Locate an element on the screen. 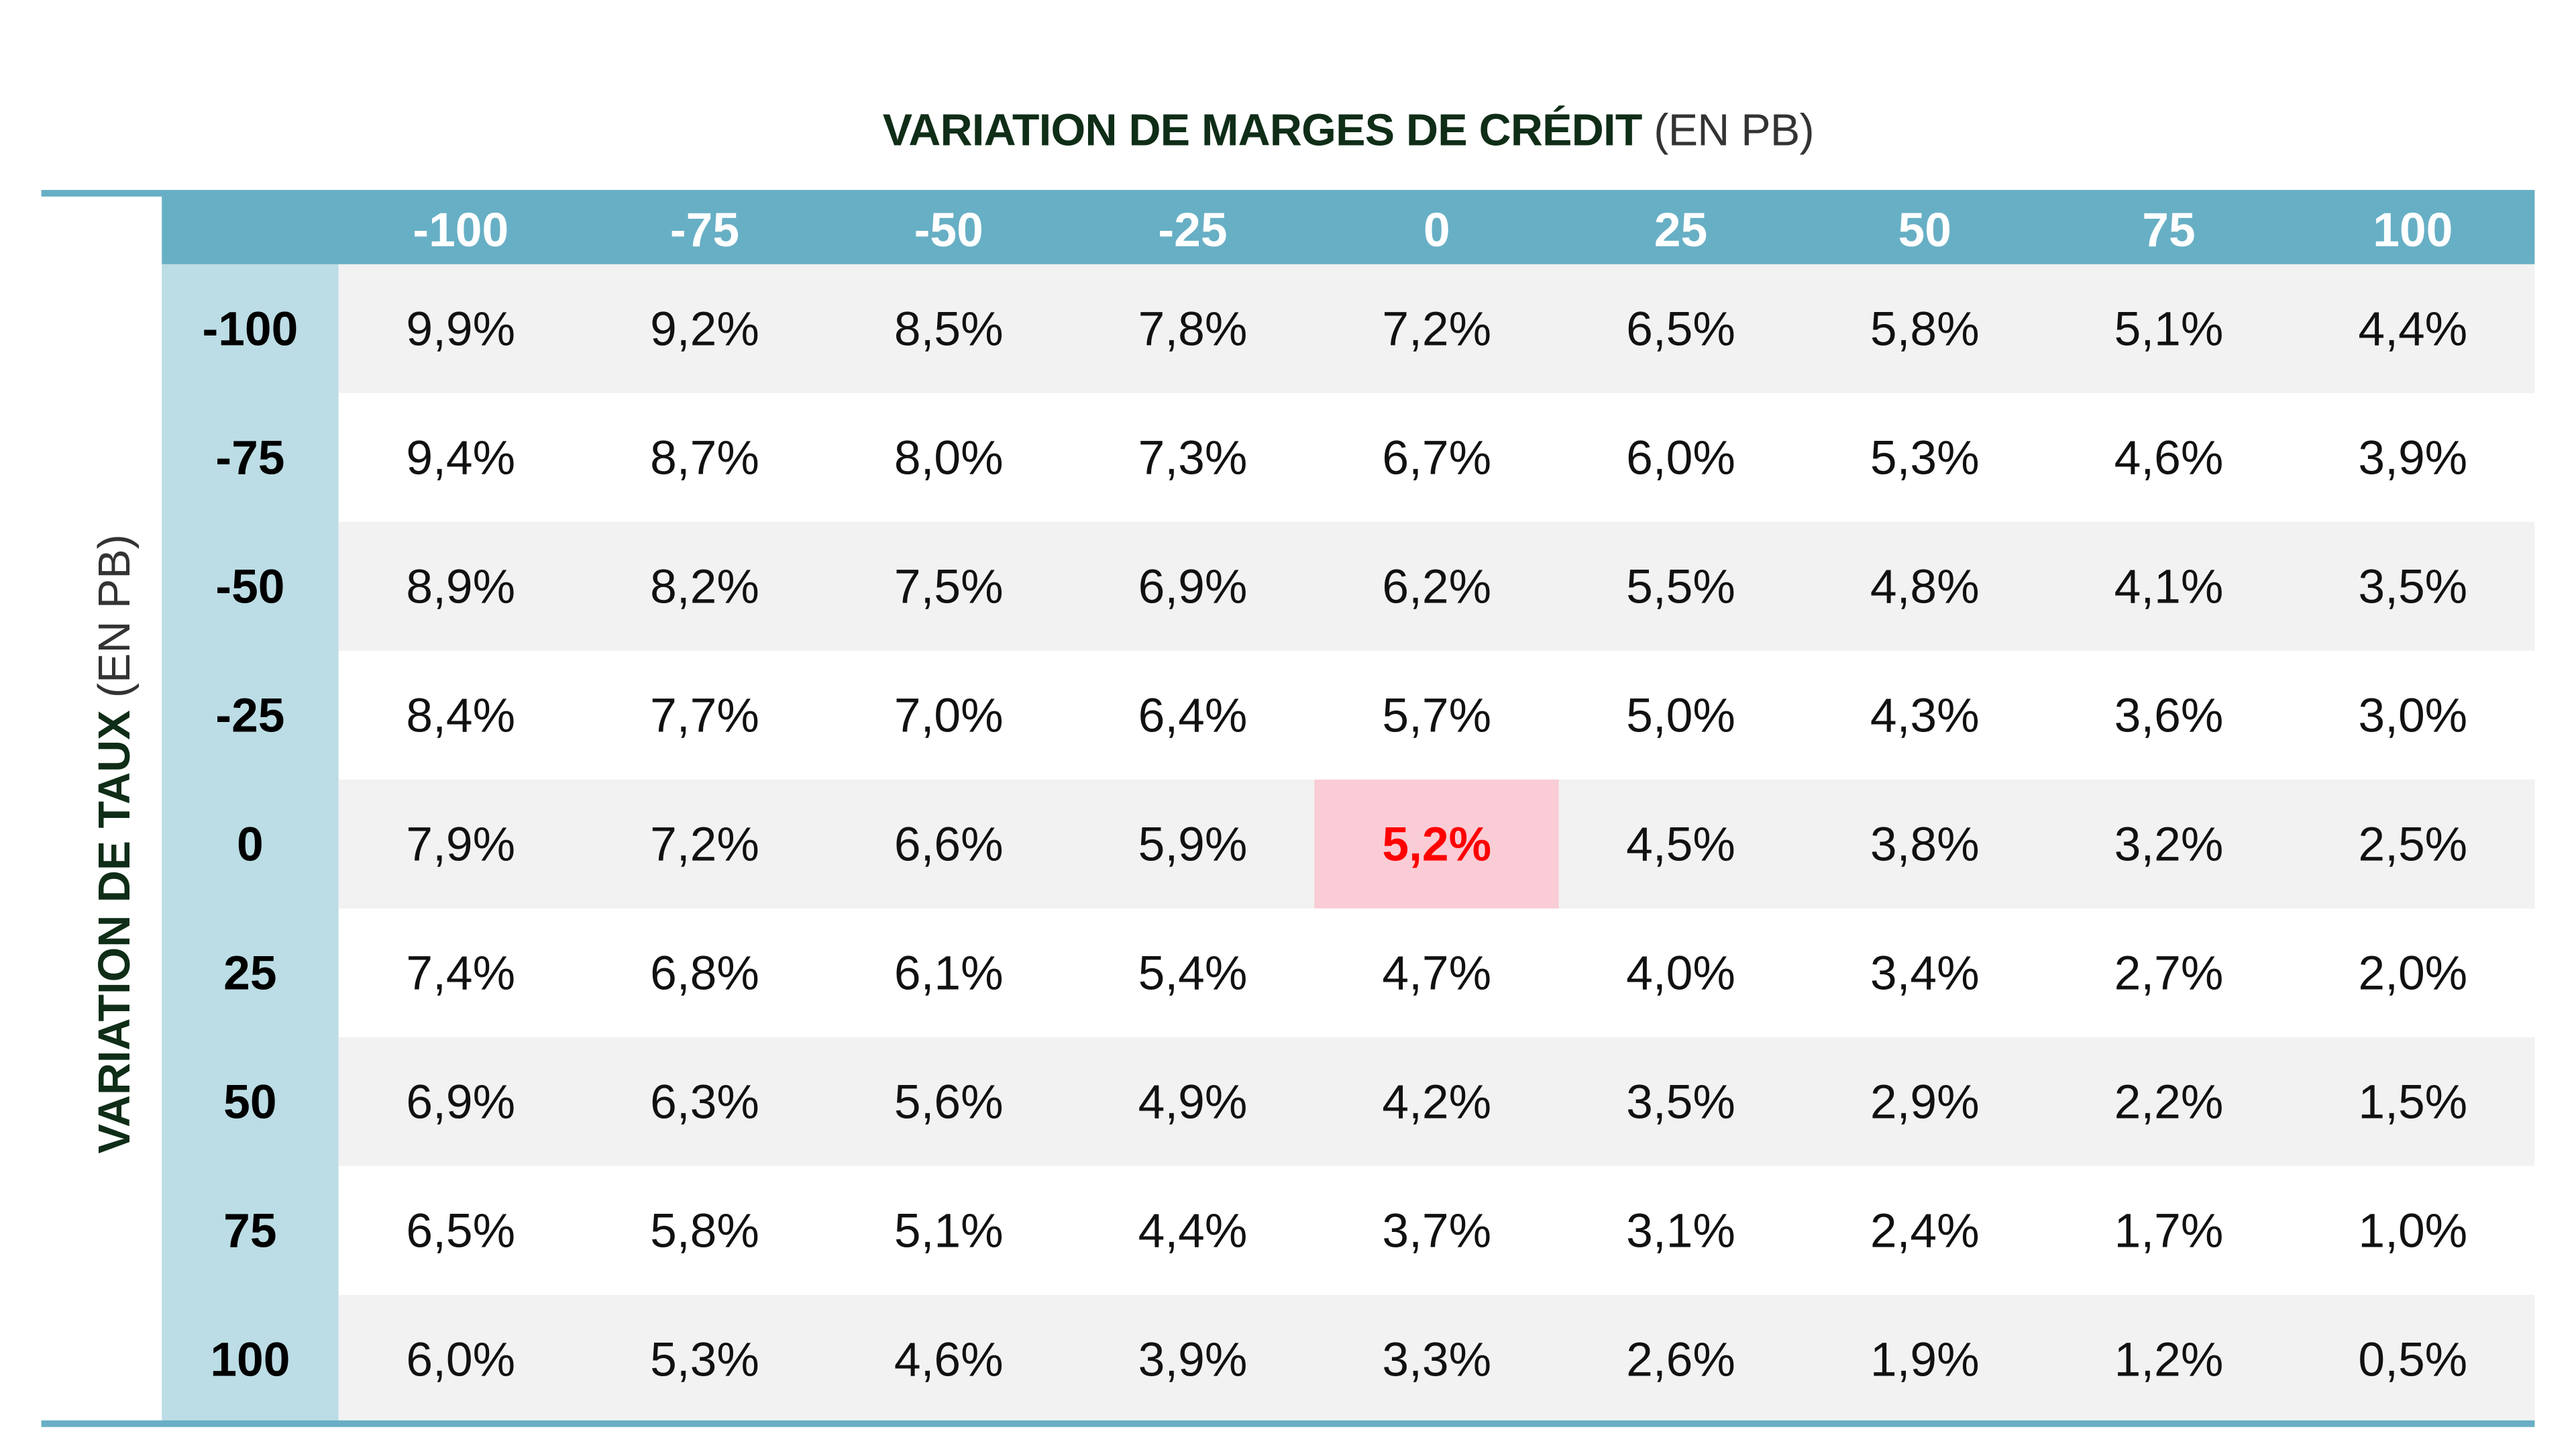  table-cell: 7,4% is located at coordinates (461, 974).